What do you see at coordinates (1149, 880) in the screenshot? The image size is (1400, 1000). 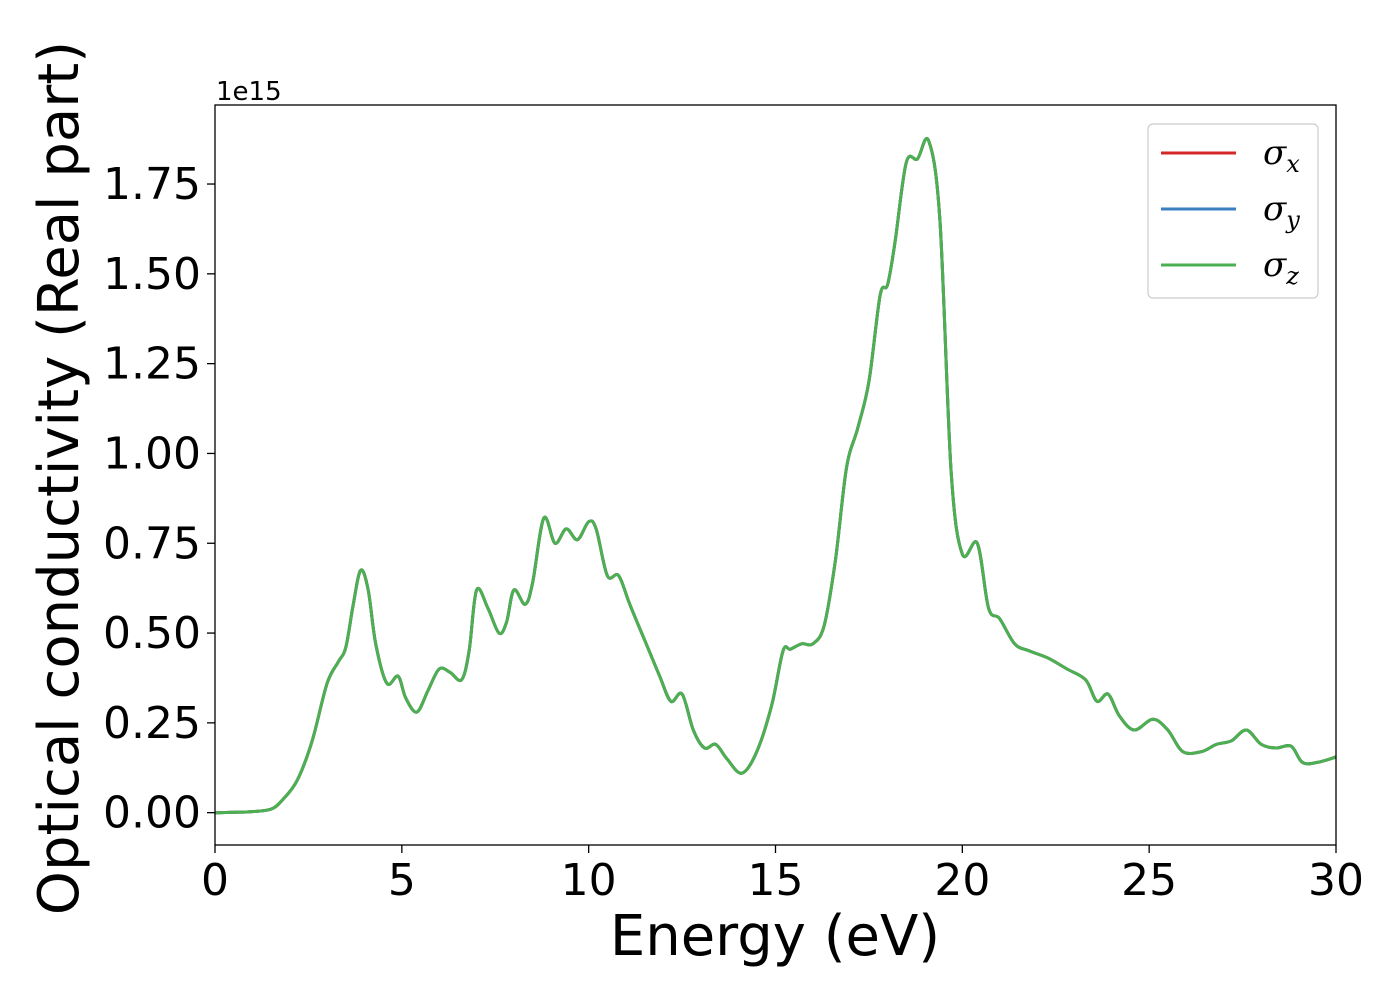 I see `x-tick-label: 25` at bounding box center [1149, 880].